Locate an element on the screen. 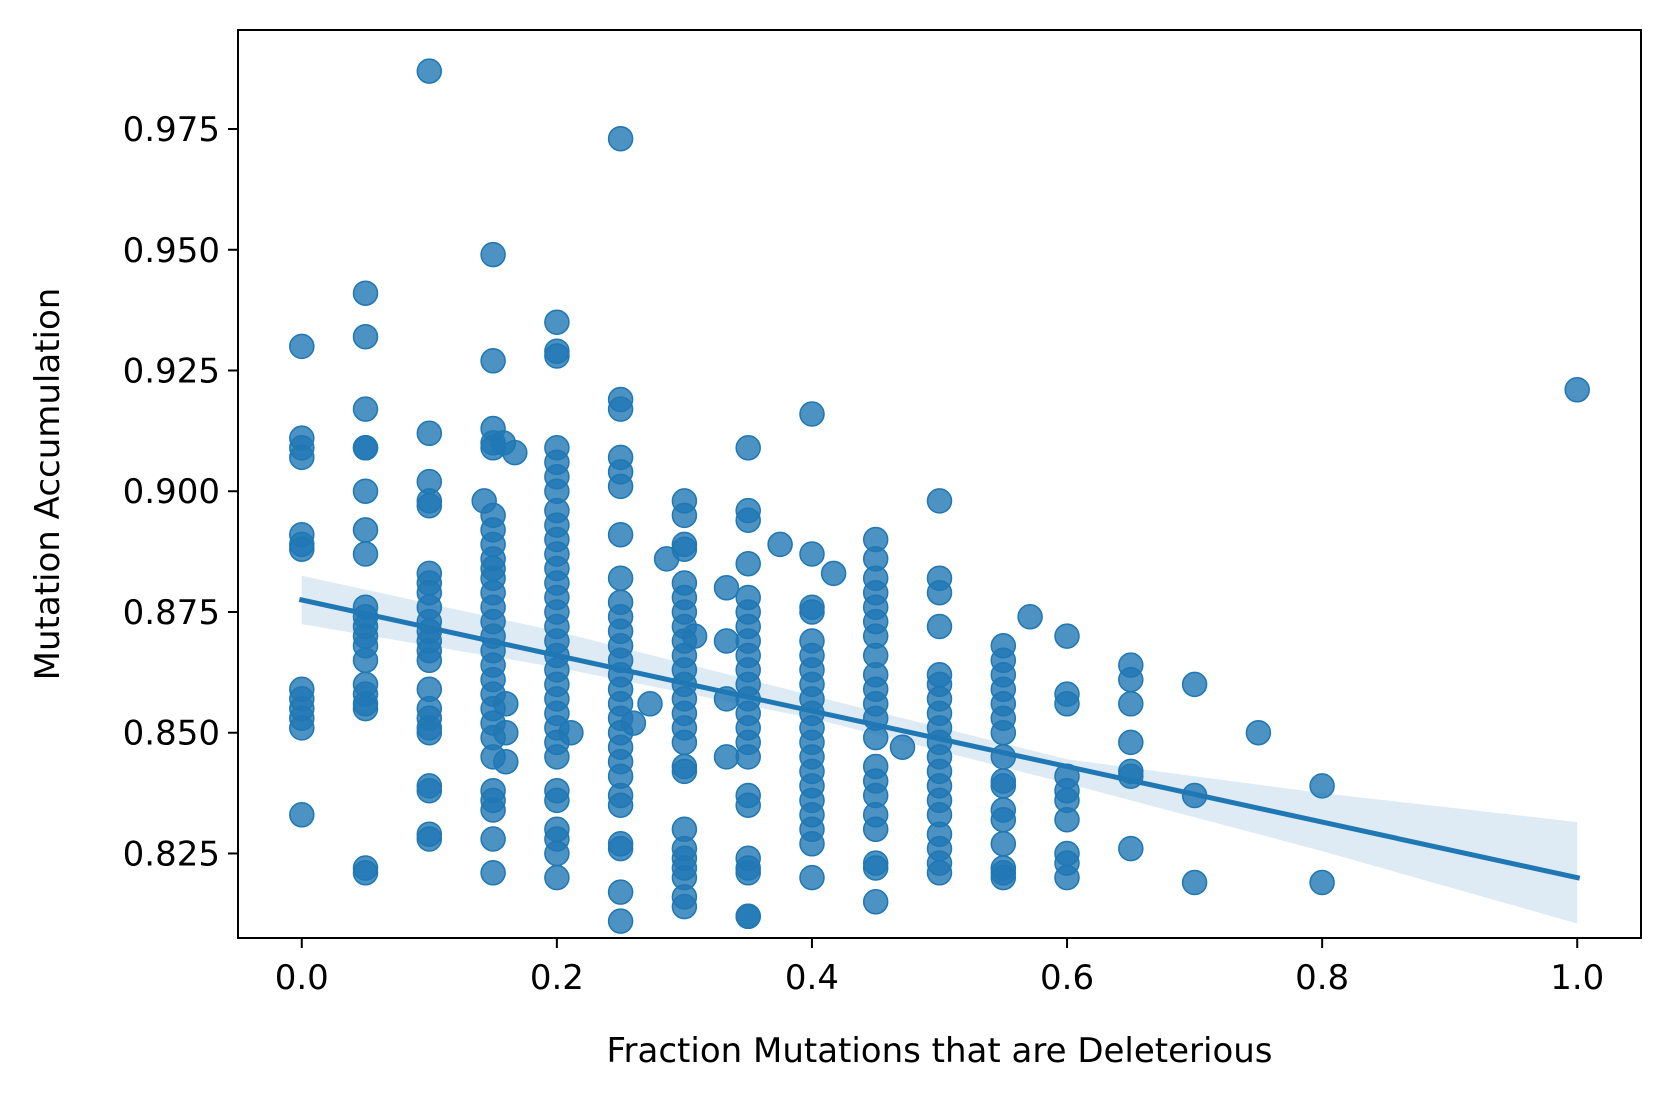 Image resolution: width=1662 pixels, height=1099 pixels. y-tick-label: 0.975 is located at coordinates (171, 130).